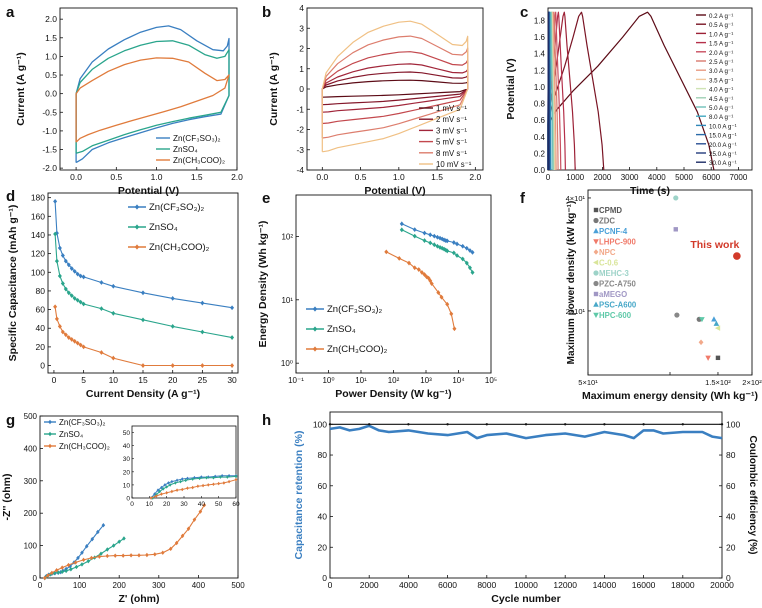 The image size is (762, 608). I want to click on y-tick-label: 2, so click(301, 49).